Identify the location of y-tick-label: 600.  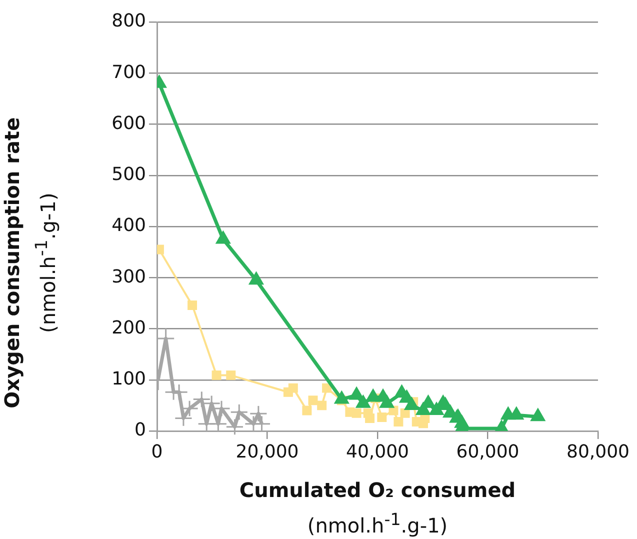
(129, 123).